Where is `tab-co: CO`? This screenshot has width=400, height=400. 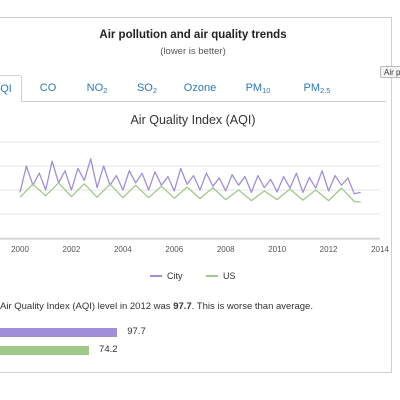
tab-co: CO is located at coordinates (48, 87).